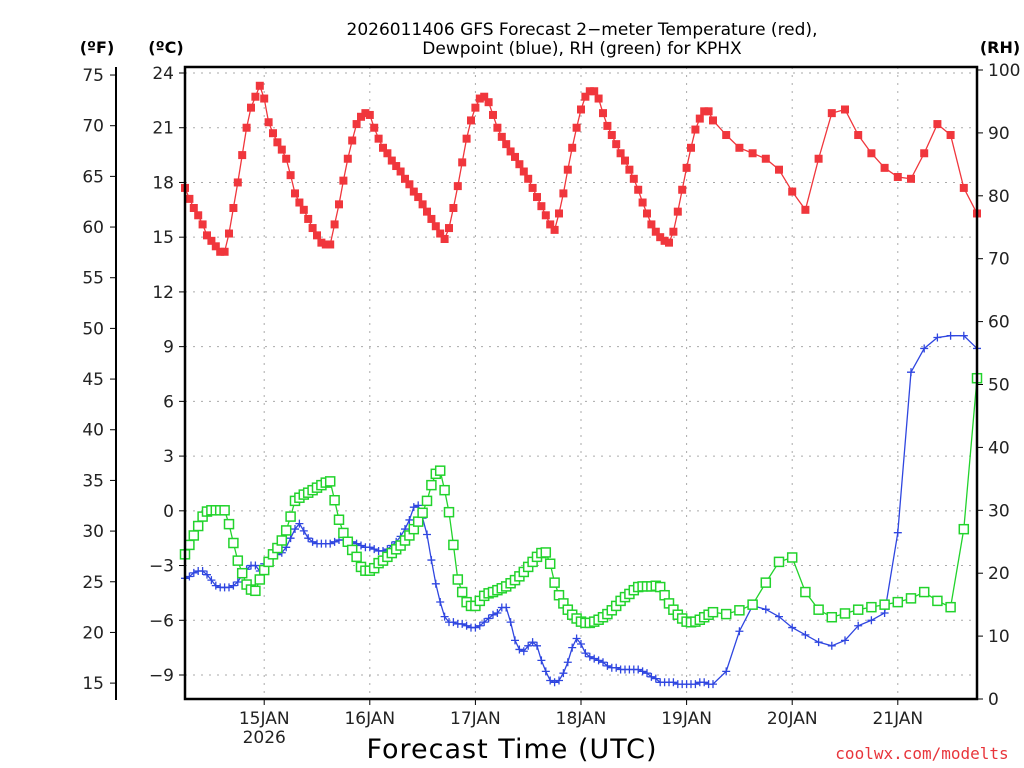 This screenshot has width=1024, height=768. I want to click on fahrenheit-tick-label: 35, so click(93, 481).